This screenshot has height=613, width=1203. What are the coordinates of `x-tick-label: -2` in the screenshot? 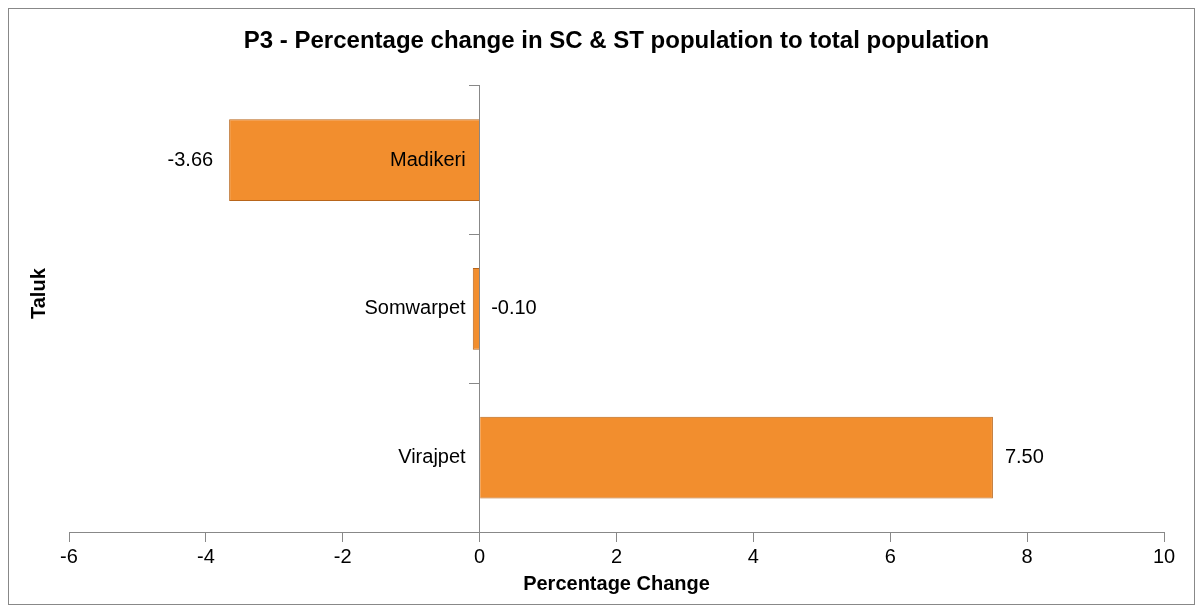 It's located at (342, 555).